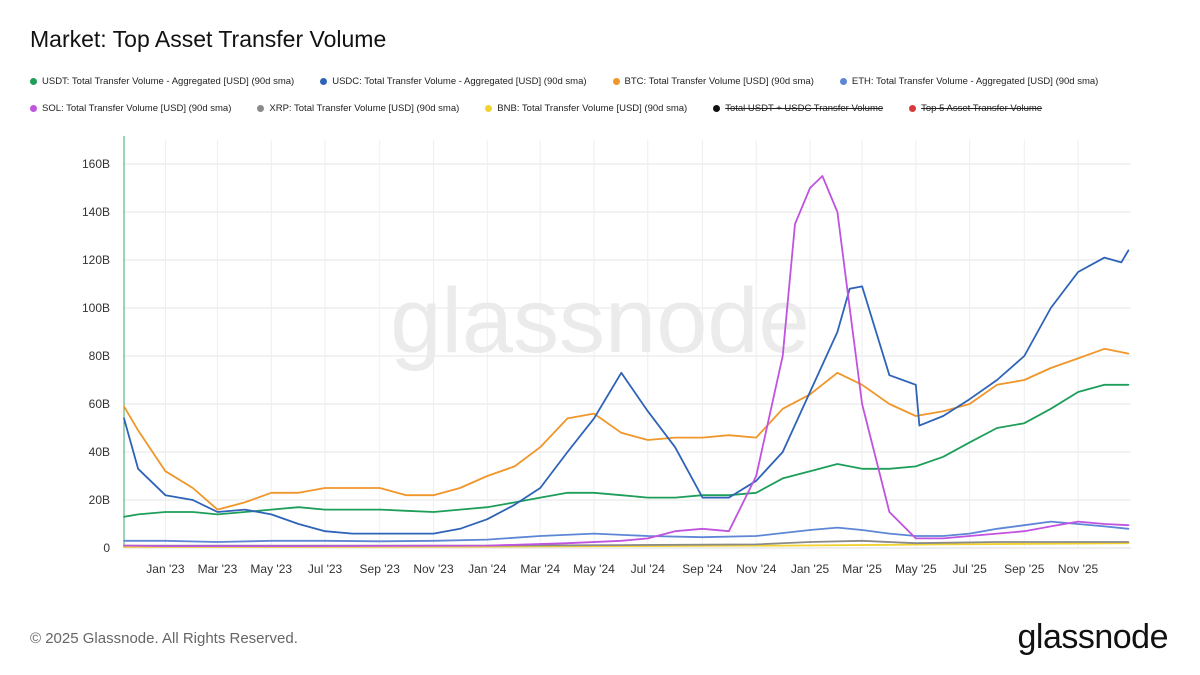 The width and height of the screenshot is (1200, 675). Describe the element at coordinates (380, 569) in the screenshot. I see `x-tick-label: Sep '23` at that location.